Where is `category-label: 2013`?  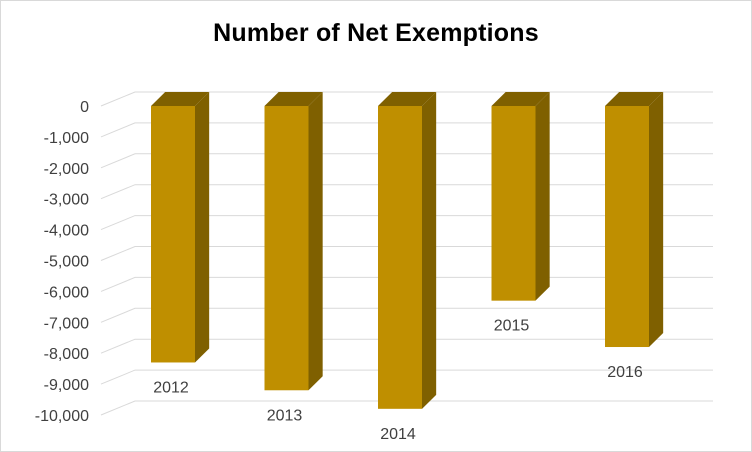 category-label: 2013 is located at coordinates (285, 415).